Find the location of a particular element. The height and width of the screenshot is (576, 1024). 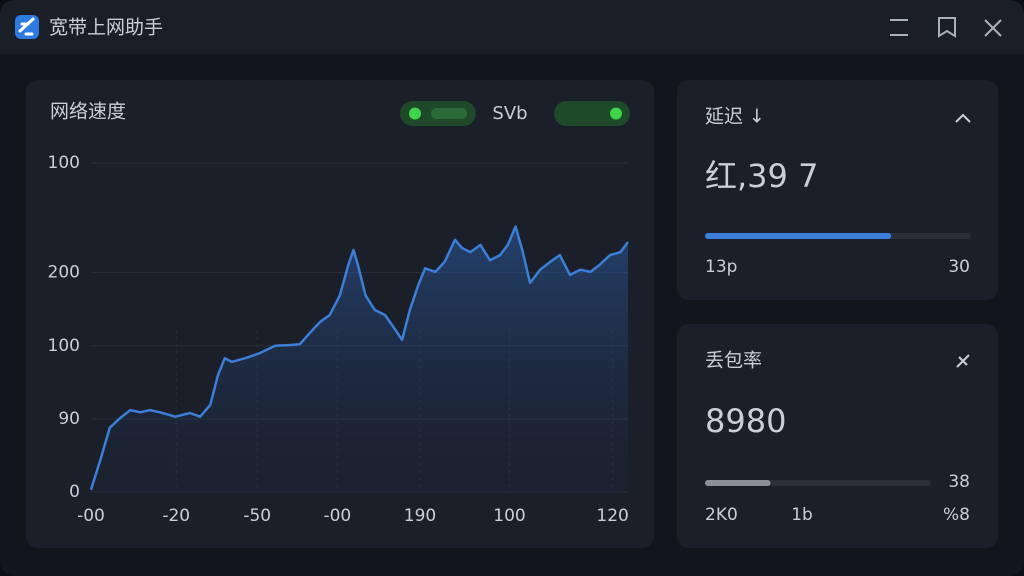

loss-label: %8 is located at coordinates (956, 515).